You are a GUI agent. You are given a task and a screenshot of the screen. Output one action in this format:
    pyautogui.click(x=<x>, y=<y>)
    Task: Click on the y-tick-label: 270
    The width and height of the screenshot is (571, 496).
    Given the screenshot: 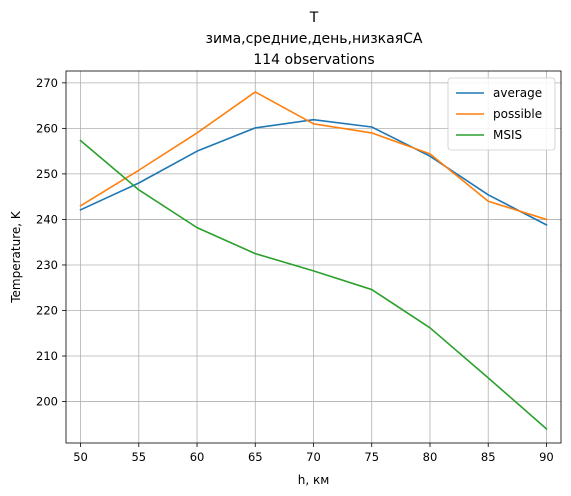 What is the action you would take?
    pyautogui.click(x=47, y=83)
    